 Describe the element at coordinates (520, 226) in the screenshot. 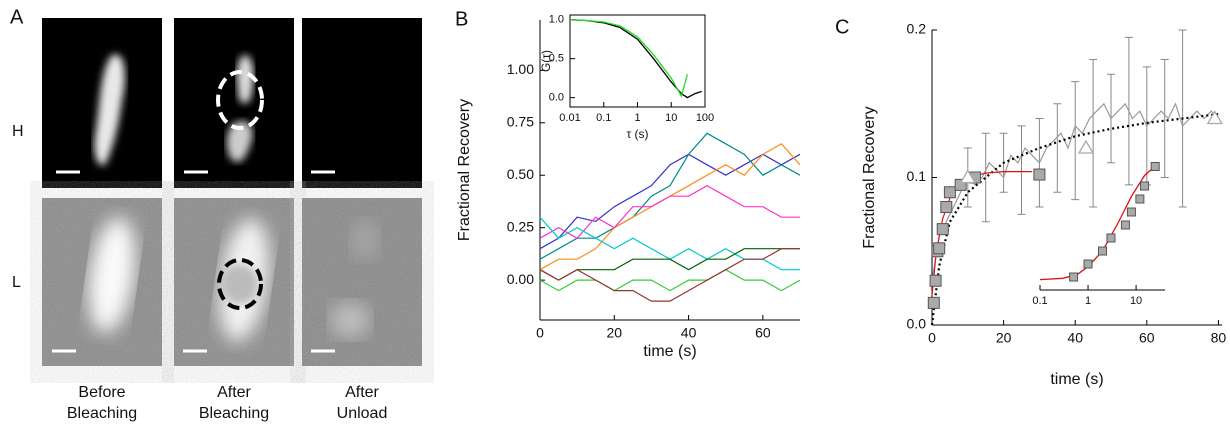

I see `y-tick-label: 0.25` at that location.